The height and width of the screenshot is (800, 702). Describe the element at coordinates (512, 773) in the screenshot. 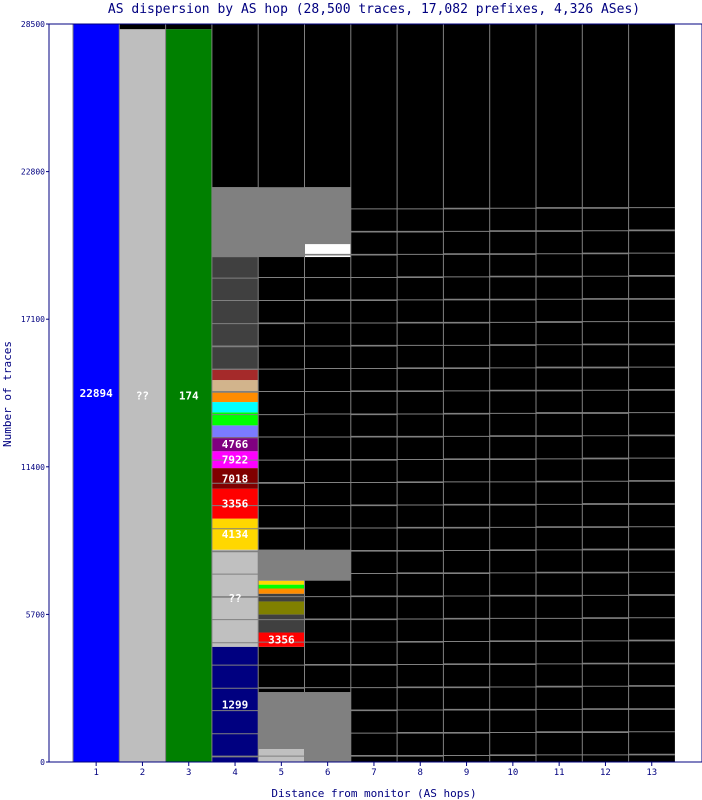

I see `x-tick-label-10: 10` at that location.